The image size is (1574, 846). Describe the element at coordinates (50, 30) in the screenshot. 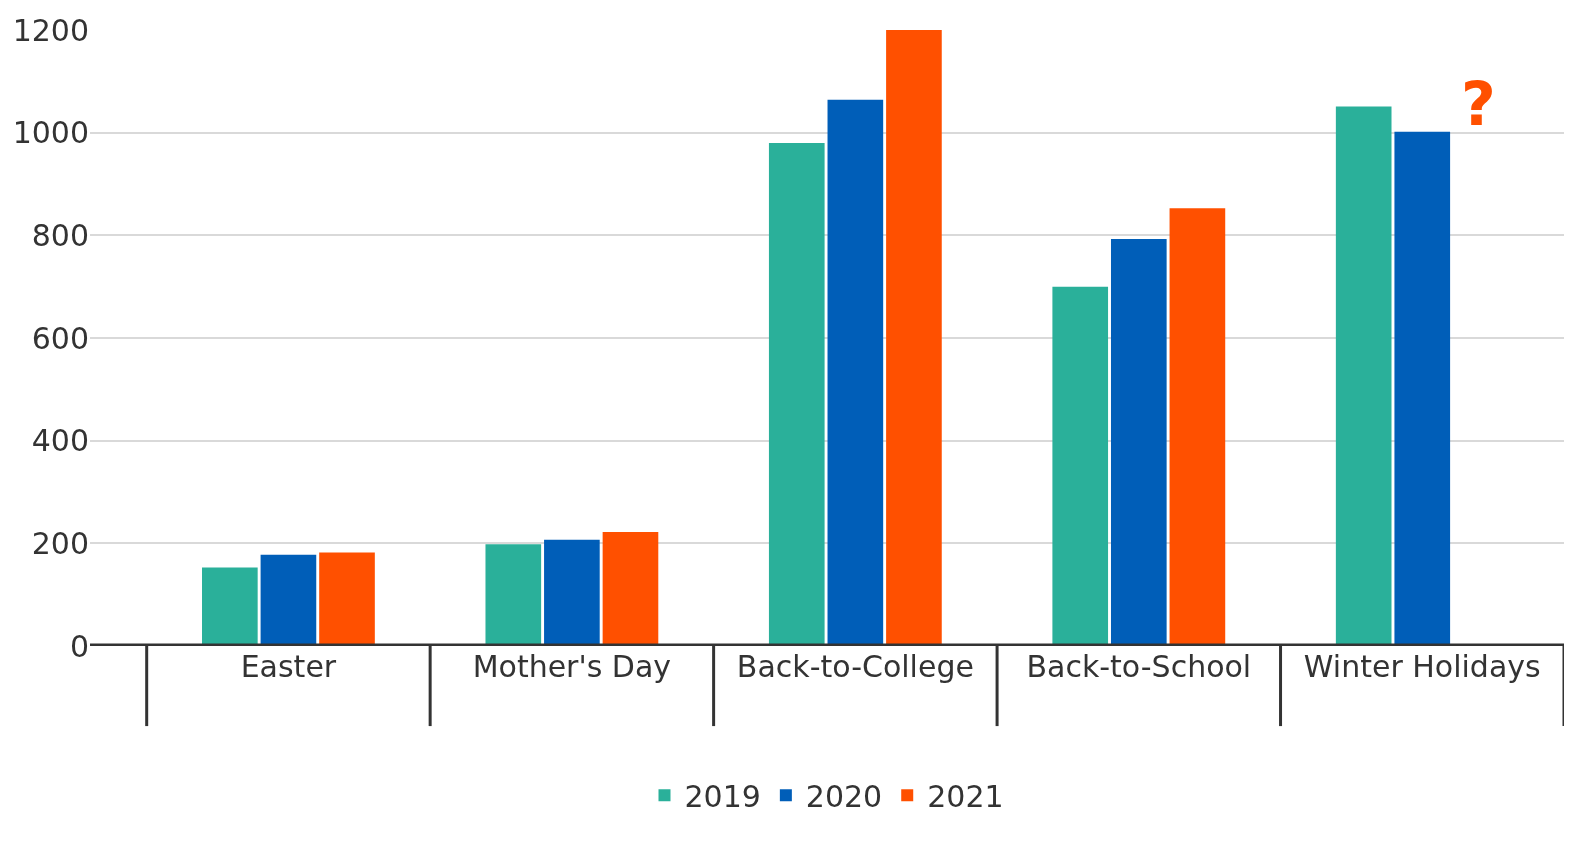

I see `y-tick-label: 1200` at that location.